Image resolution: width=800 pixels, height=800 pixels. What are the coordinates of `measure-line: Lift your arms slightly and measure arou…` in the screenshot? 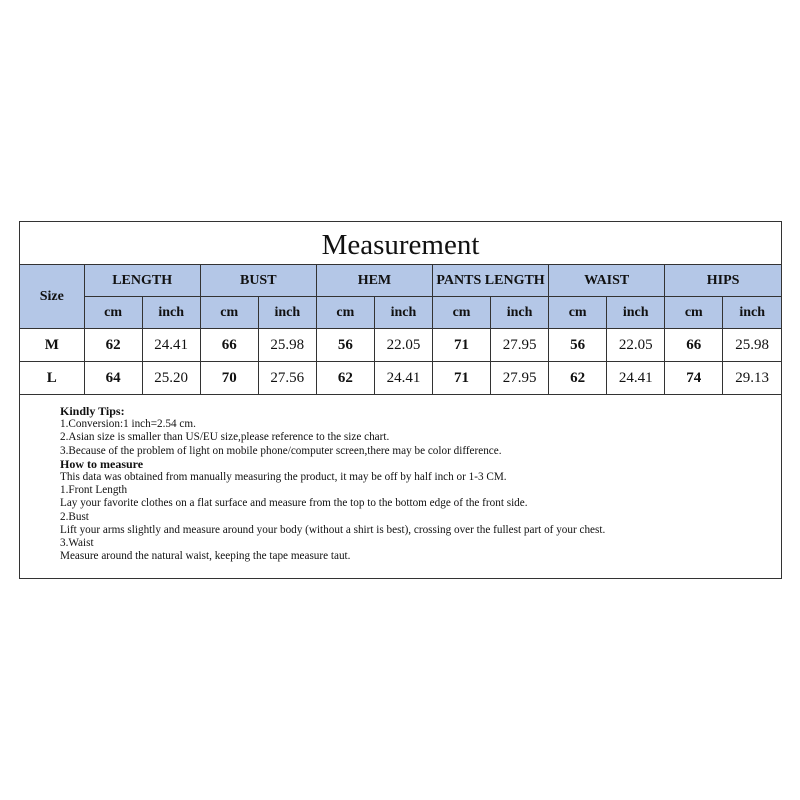 It's located at (333, 529).